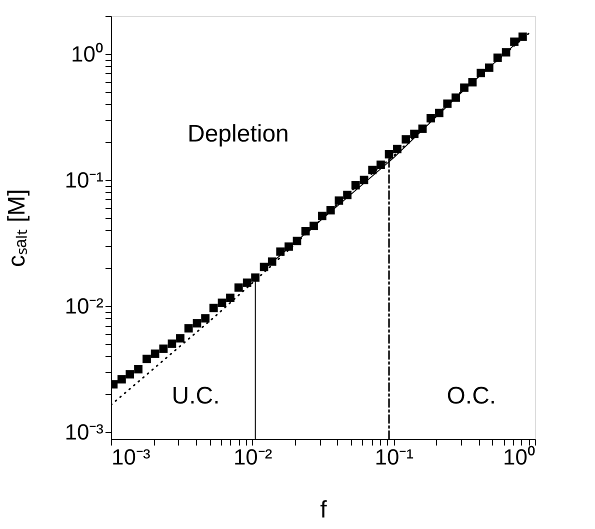  I want to click on annotation: Depletion, so click(238, 134).